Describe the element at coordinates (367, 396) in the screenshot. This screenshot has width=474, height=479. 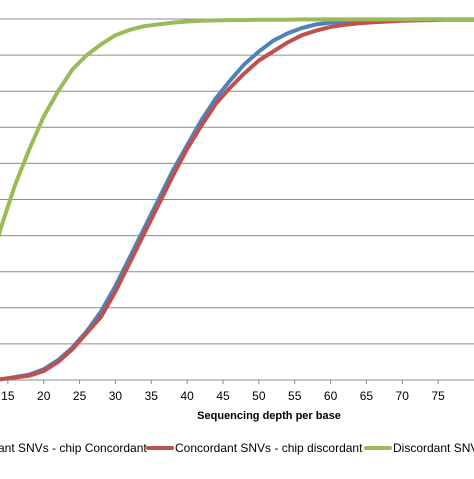
I see `x-tick-label-10: 65` at that location.